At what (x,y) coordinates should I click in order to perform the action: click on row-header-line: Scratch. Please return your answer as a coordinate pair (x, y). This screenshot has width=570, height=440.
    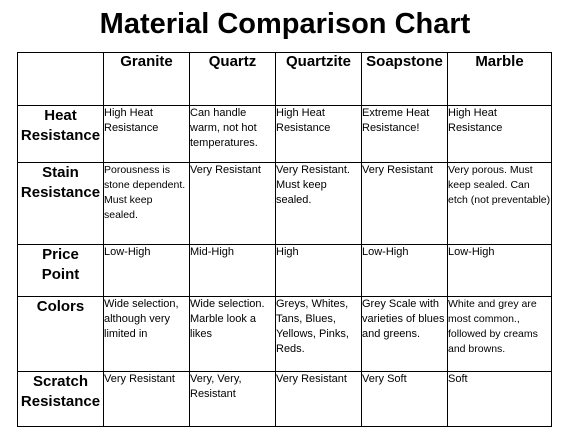
    Looking at the image, I should click on (60, 381).